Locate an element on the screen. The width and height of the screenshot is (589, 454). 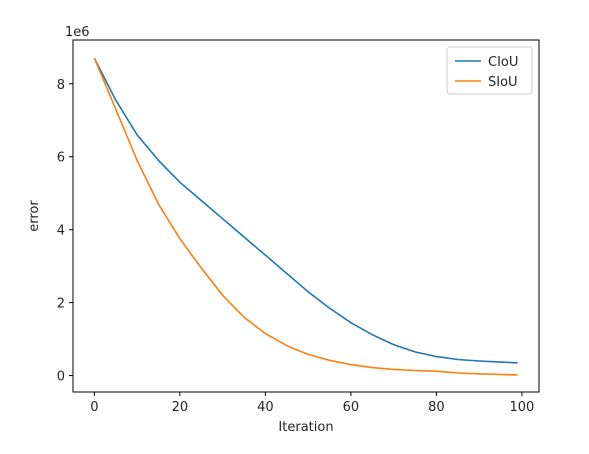
y-tick-label: 4 is located at coordinates (61, 231).